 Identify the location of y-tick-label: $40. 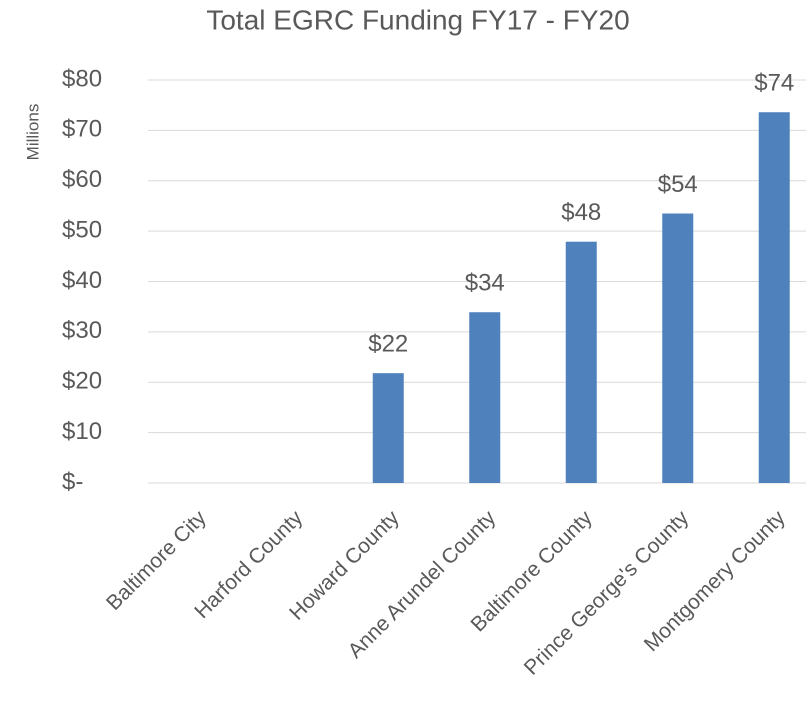
(82, 280).